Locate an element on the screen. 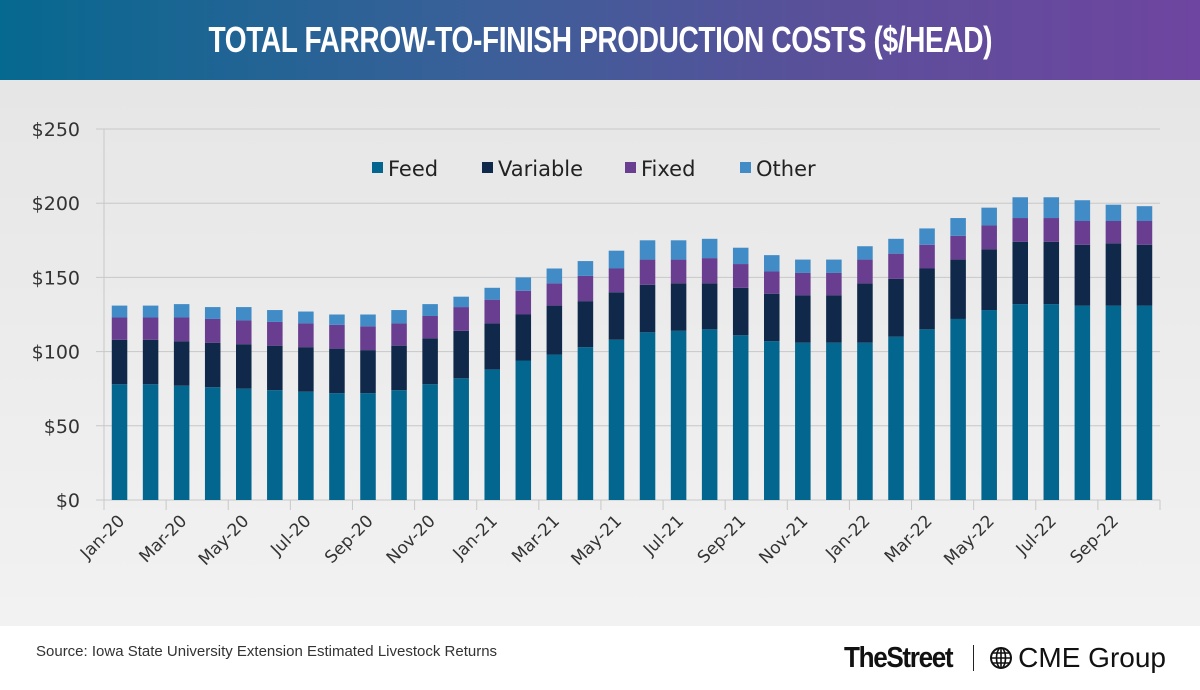 This screenshot has width=1200, height=690. legend-label-fixed: Fixed is located at coordinates (668, 169).